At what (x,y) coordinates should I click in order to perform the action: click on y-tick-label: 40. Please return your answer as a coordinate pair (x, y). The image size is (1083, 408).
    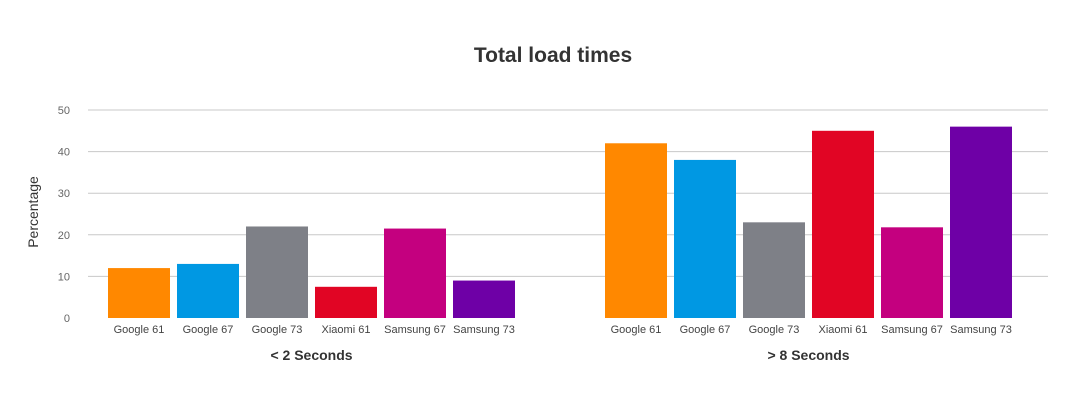
    Looking at the image, I should click on (64, 153).